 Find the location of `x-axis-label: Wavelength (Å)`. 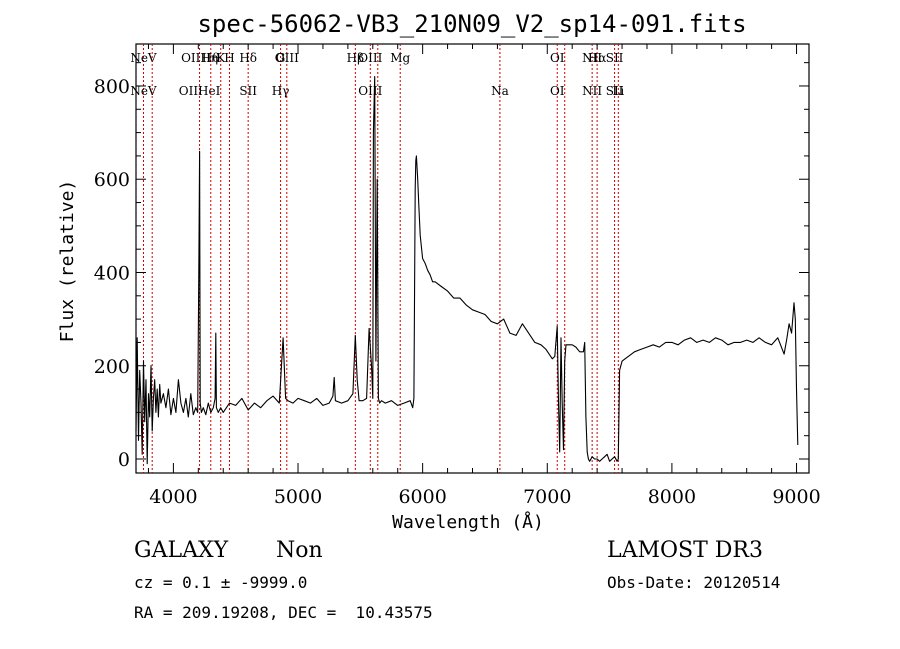

x-axis-label: Wavelength (Å) is located at coordinates (468, 522).